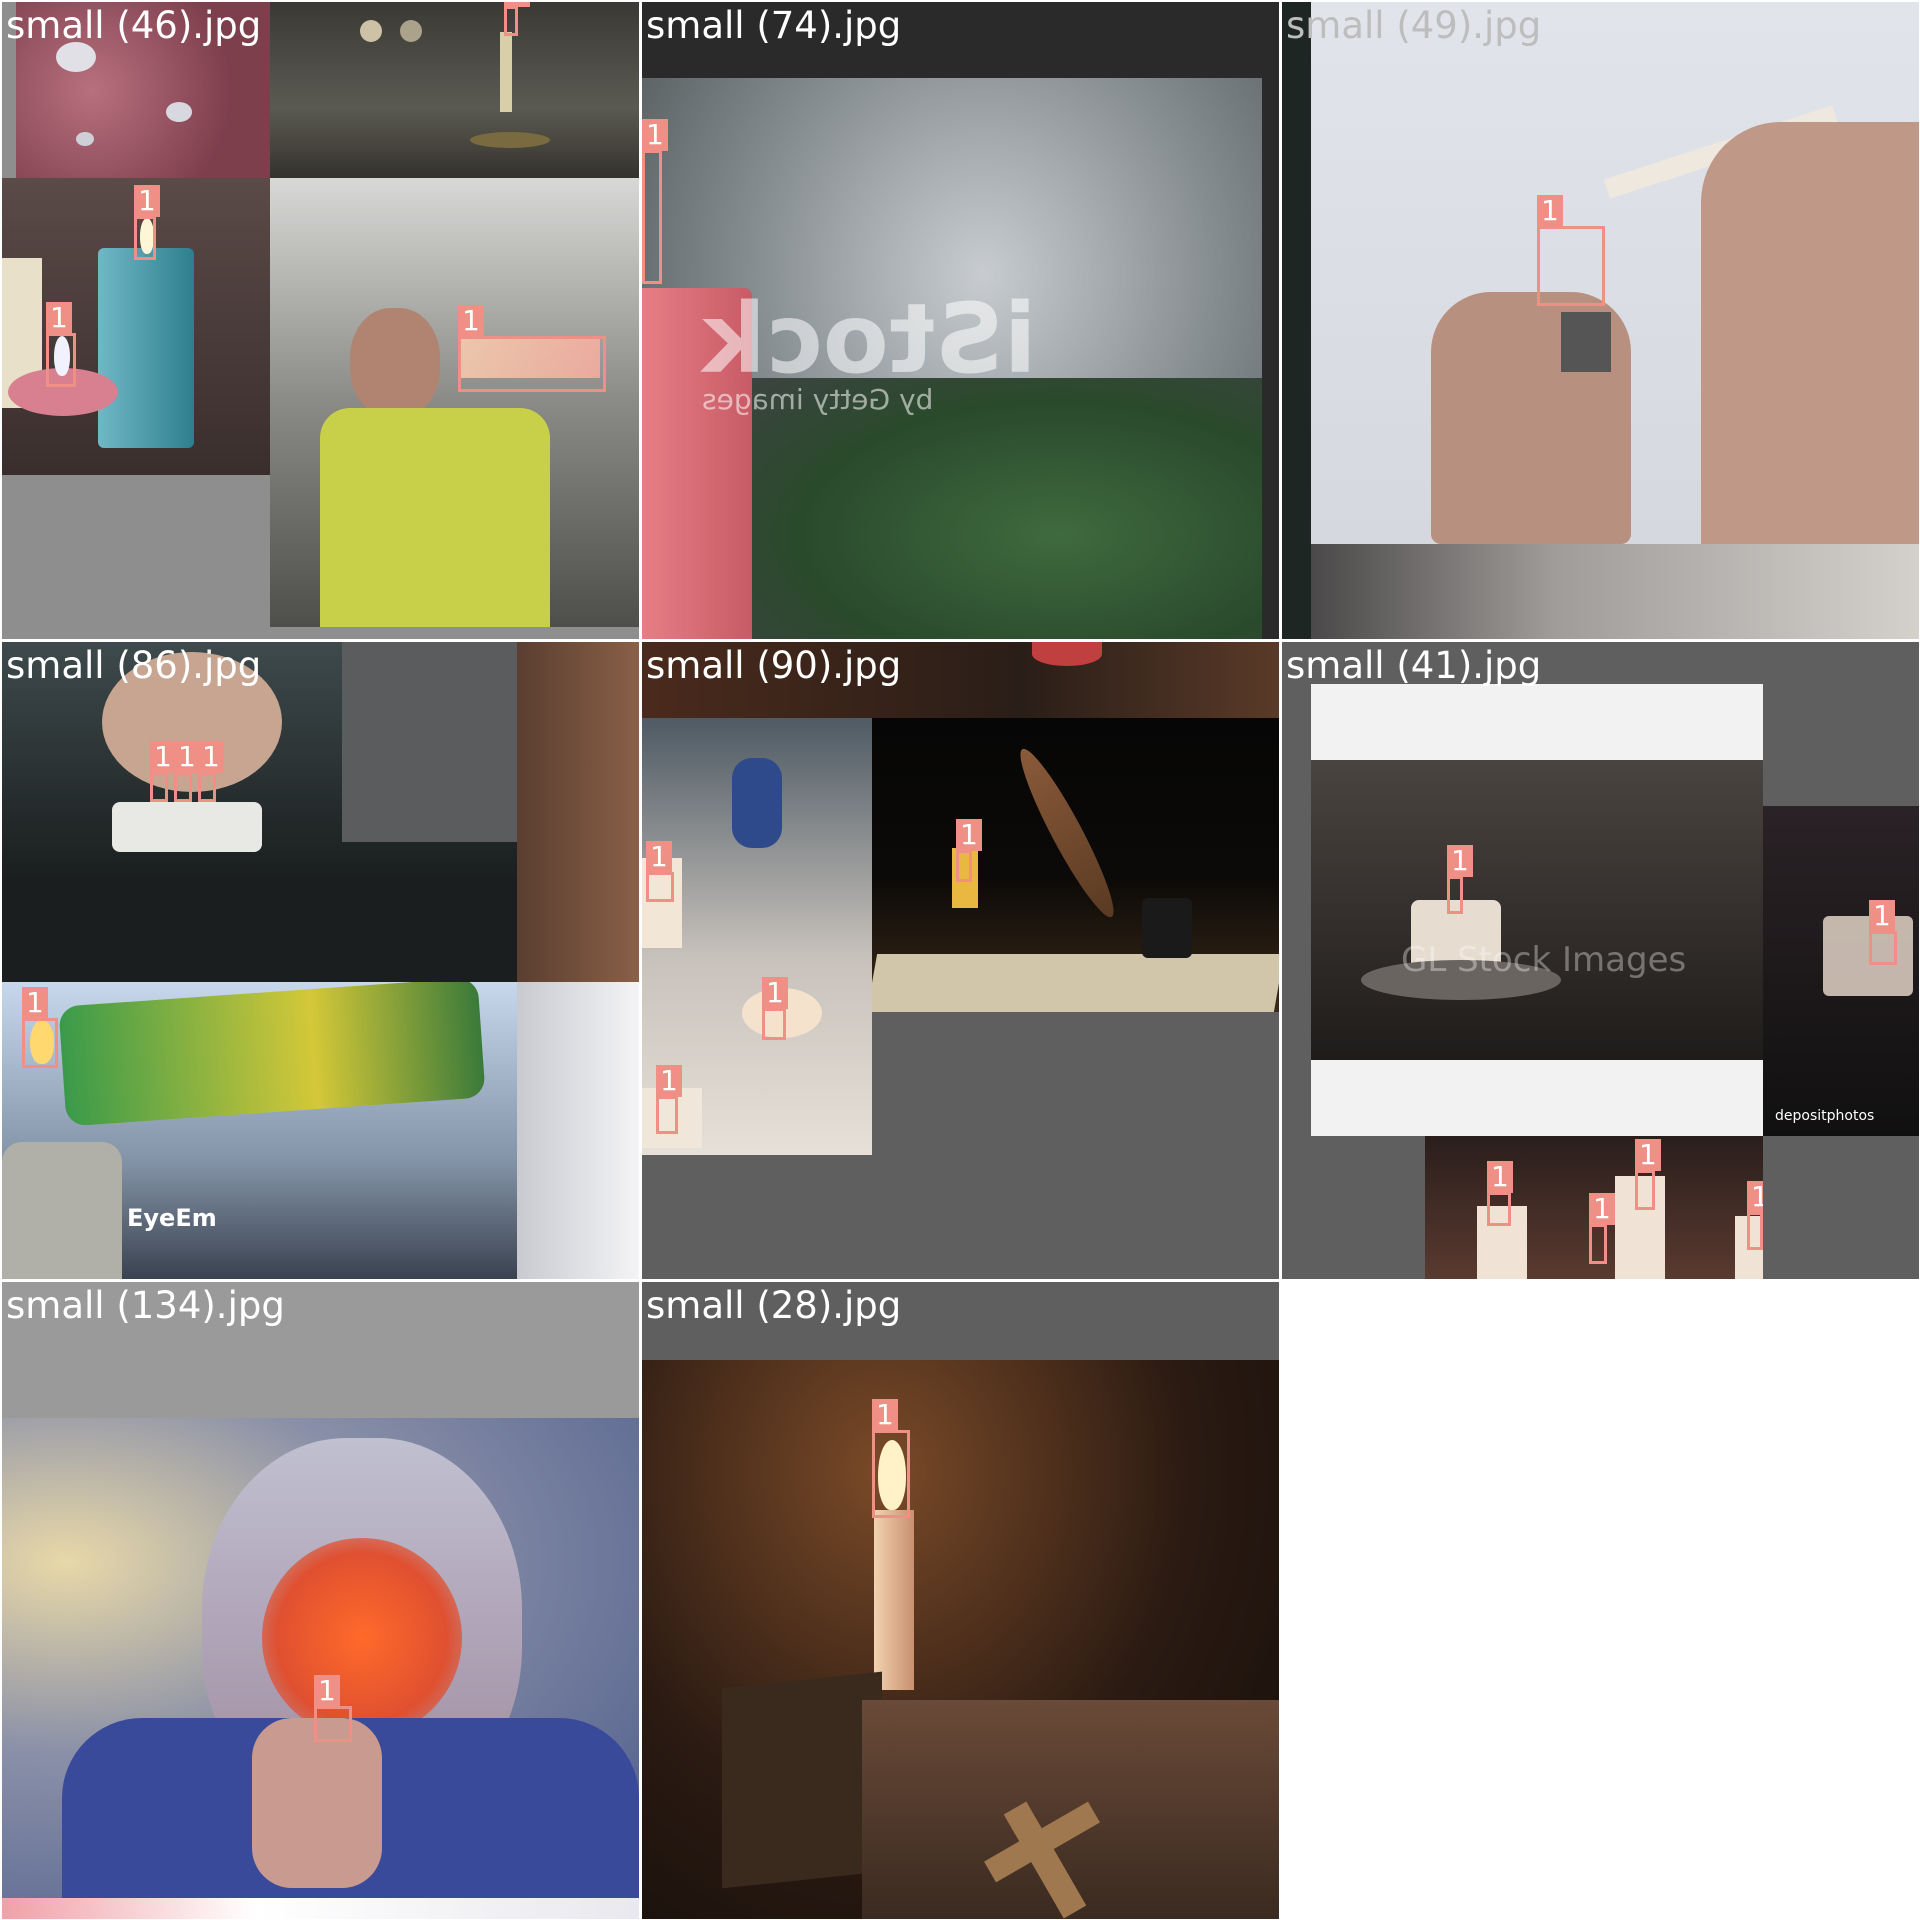 The width and height of the screenshot is (1920, 1920). I want to click on mosaic-tile: 1 1 1 1 small (90).jpg, so click(960, 960).